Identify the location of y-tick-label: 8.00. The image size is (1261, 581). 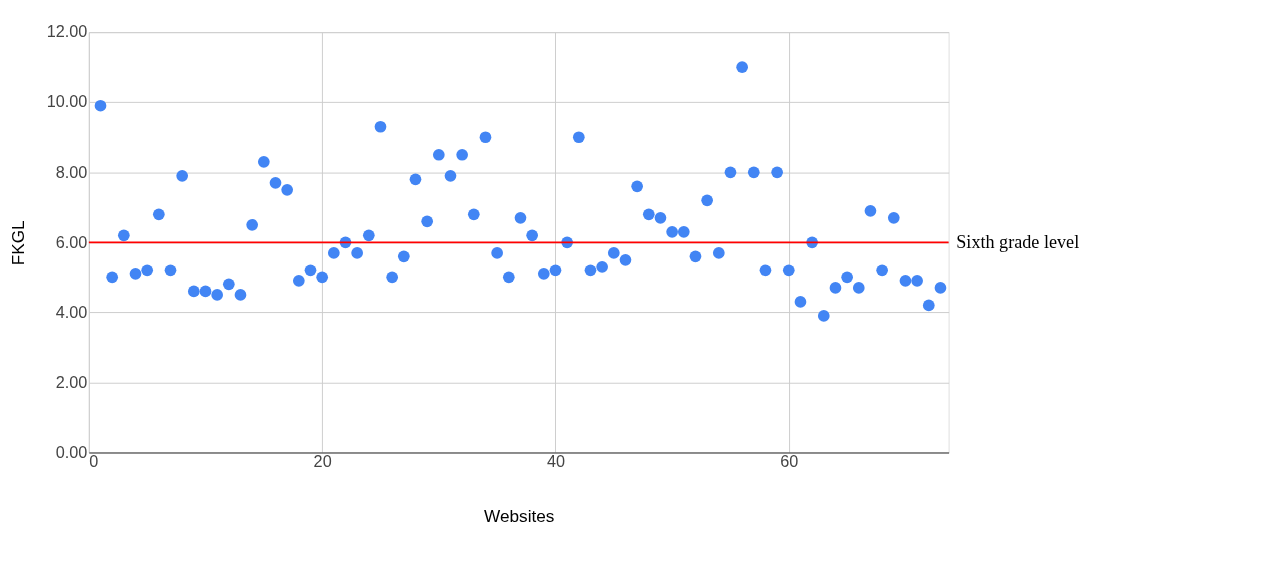
(71, 171).